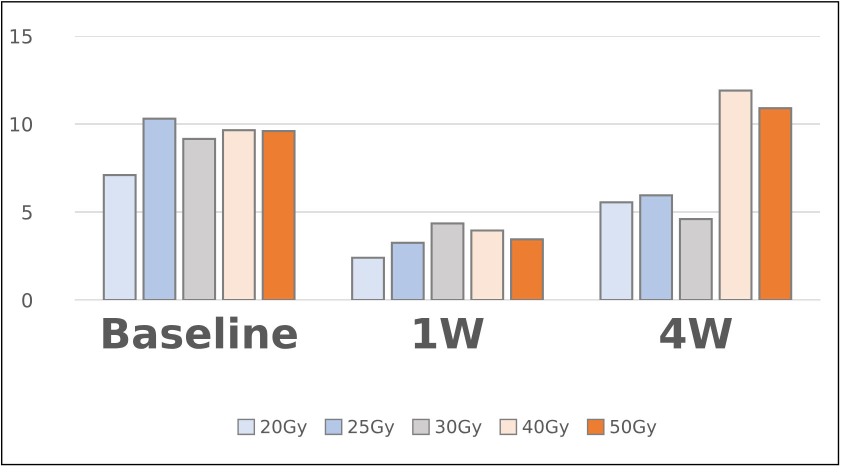 This screenshot has width=841, height=466. I want to click on legend-label: 40Gy, so click(545, 428).